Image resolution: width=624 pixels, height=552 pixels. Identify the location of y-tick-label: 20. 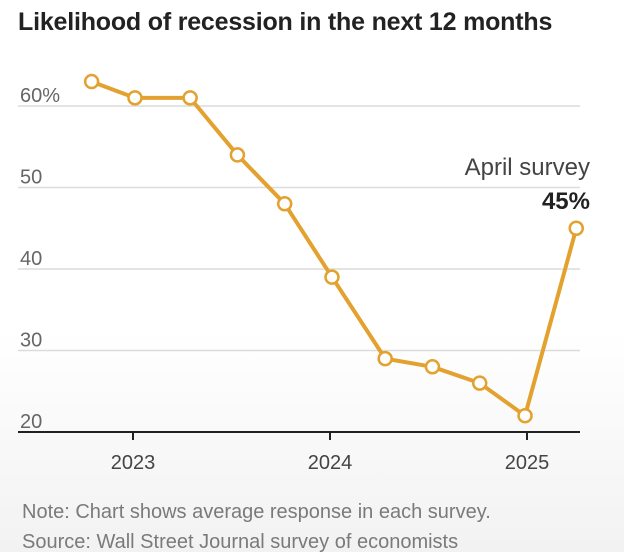
(31, 422).